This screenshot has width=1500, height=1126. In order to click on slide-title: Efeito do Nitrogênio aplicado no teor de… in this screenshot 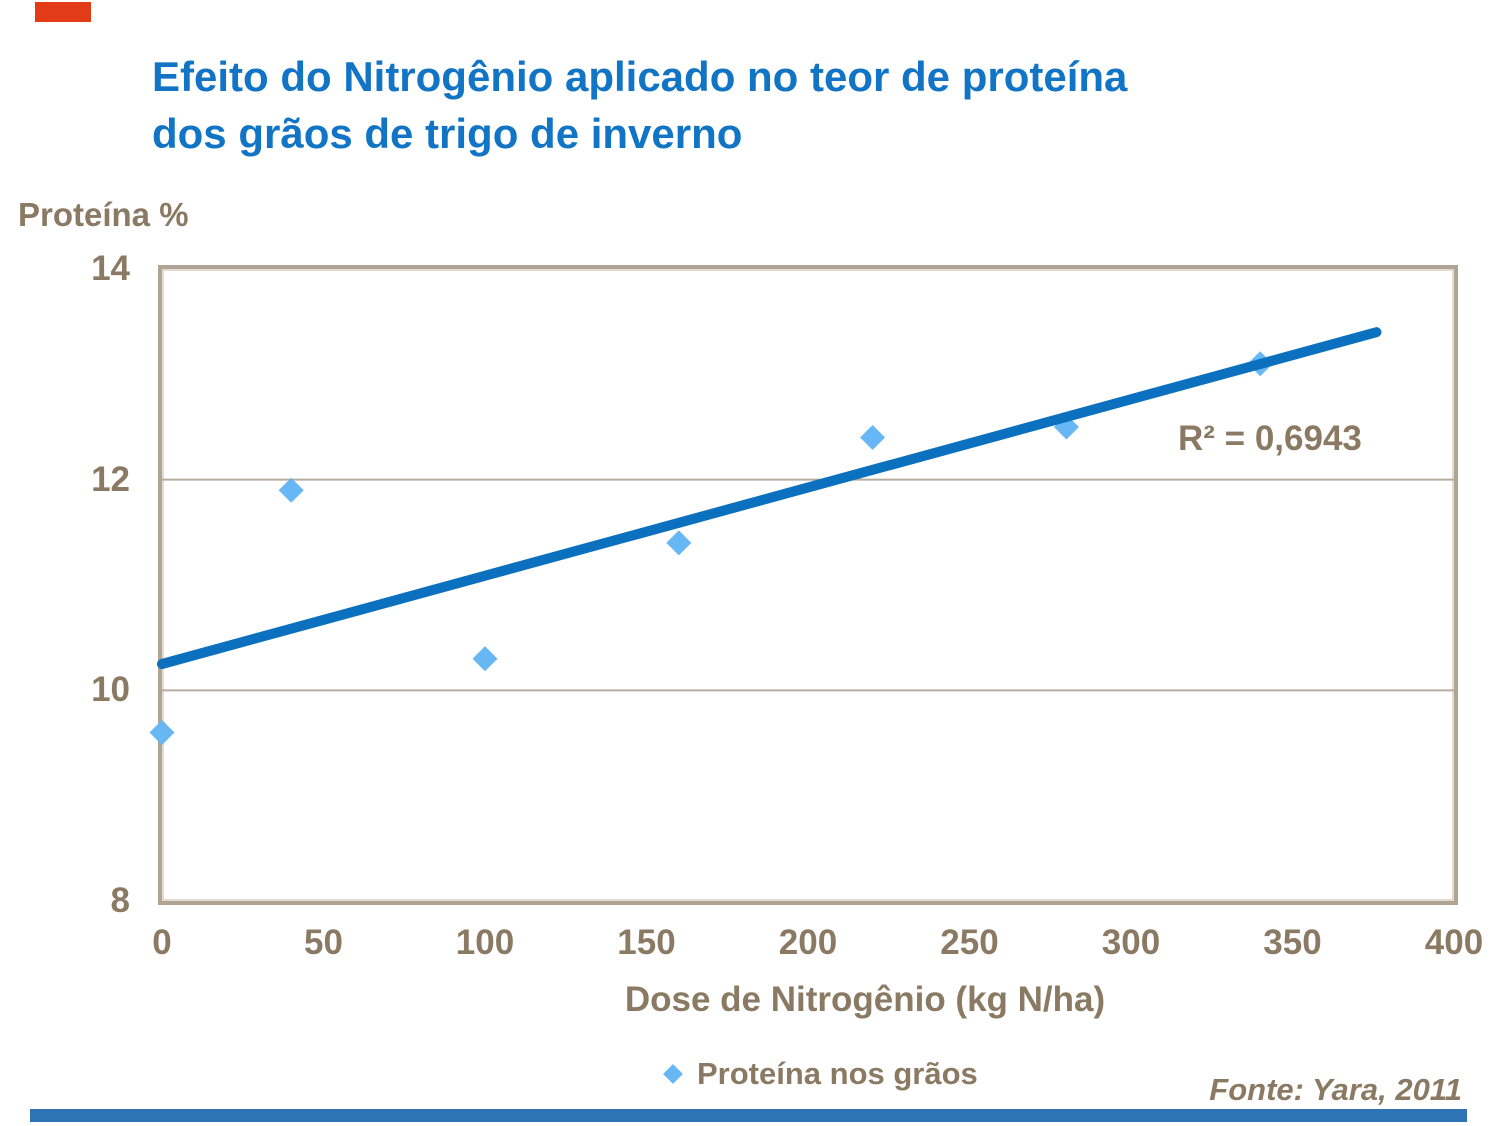, I will do `click(772, 105)`.